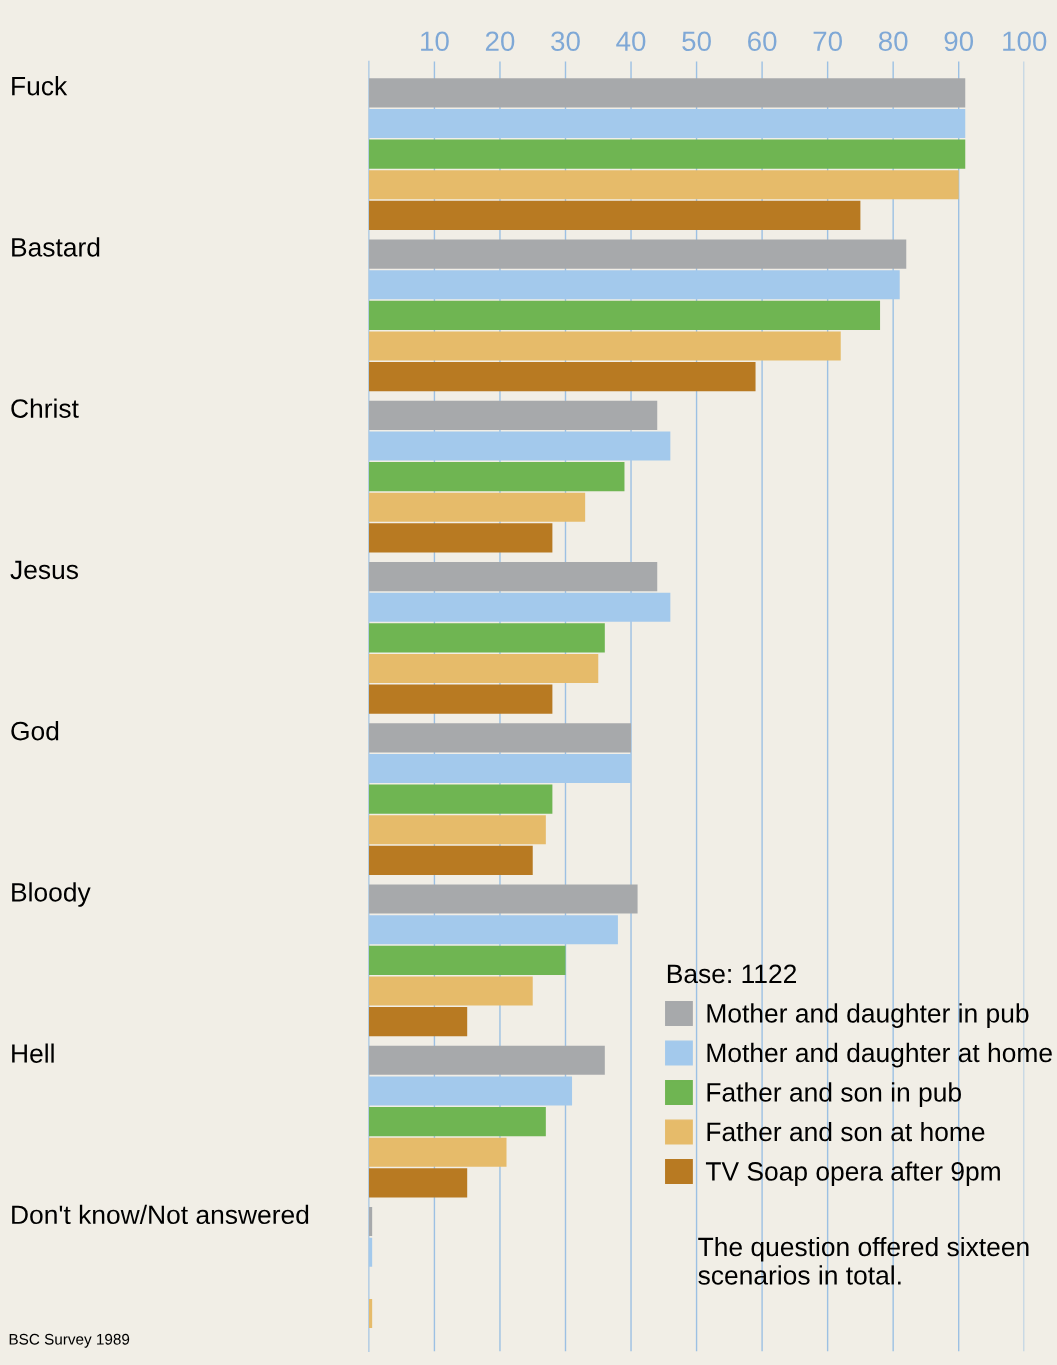 This screenshot has height=1365, width=1057. Describe the element at coordinates (35, 731) in the screenshot. I see `y-tick-label: God` at that location.